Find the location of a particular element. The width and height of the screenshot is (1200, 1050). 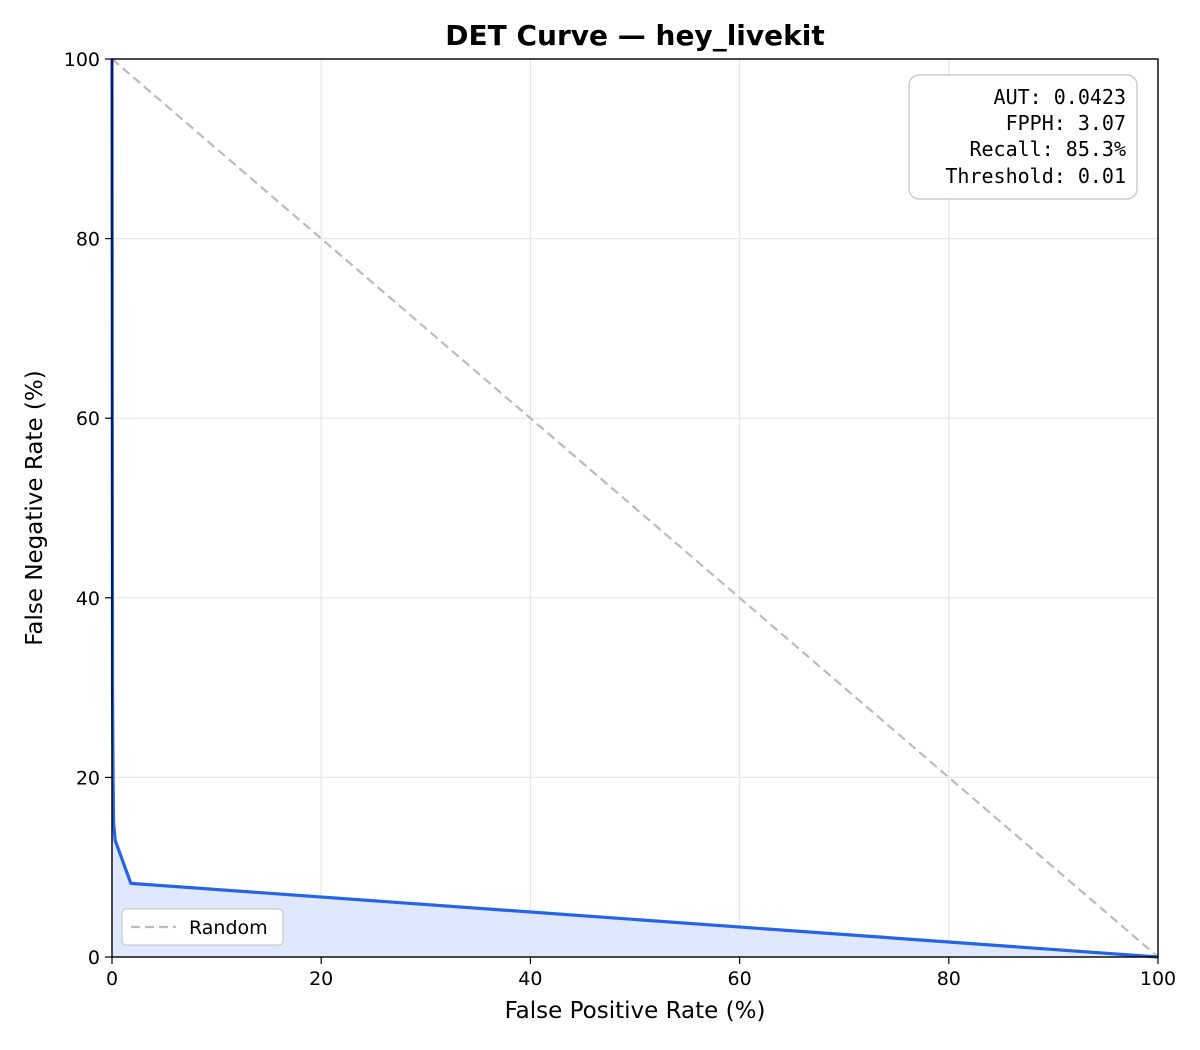

y-tick-label: 40 is located at coordinates (88, 599).